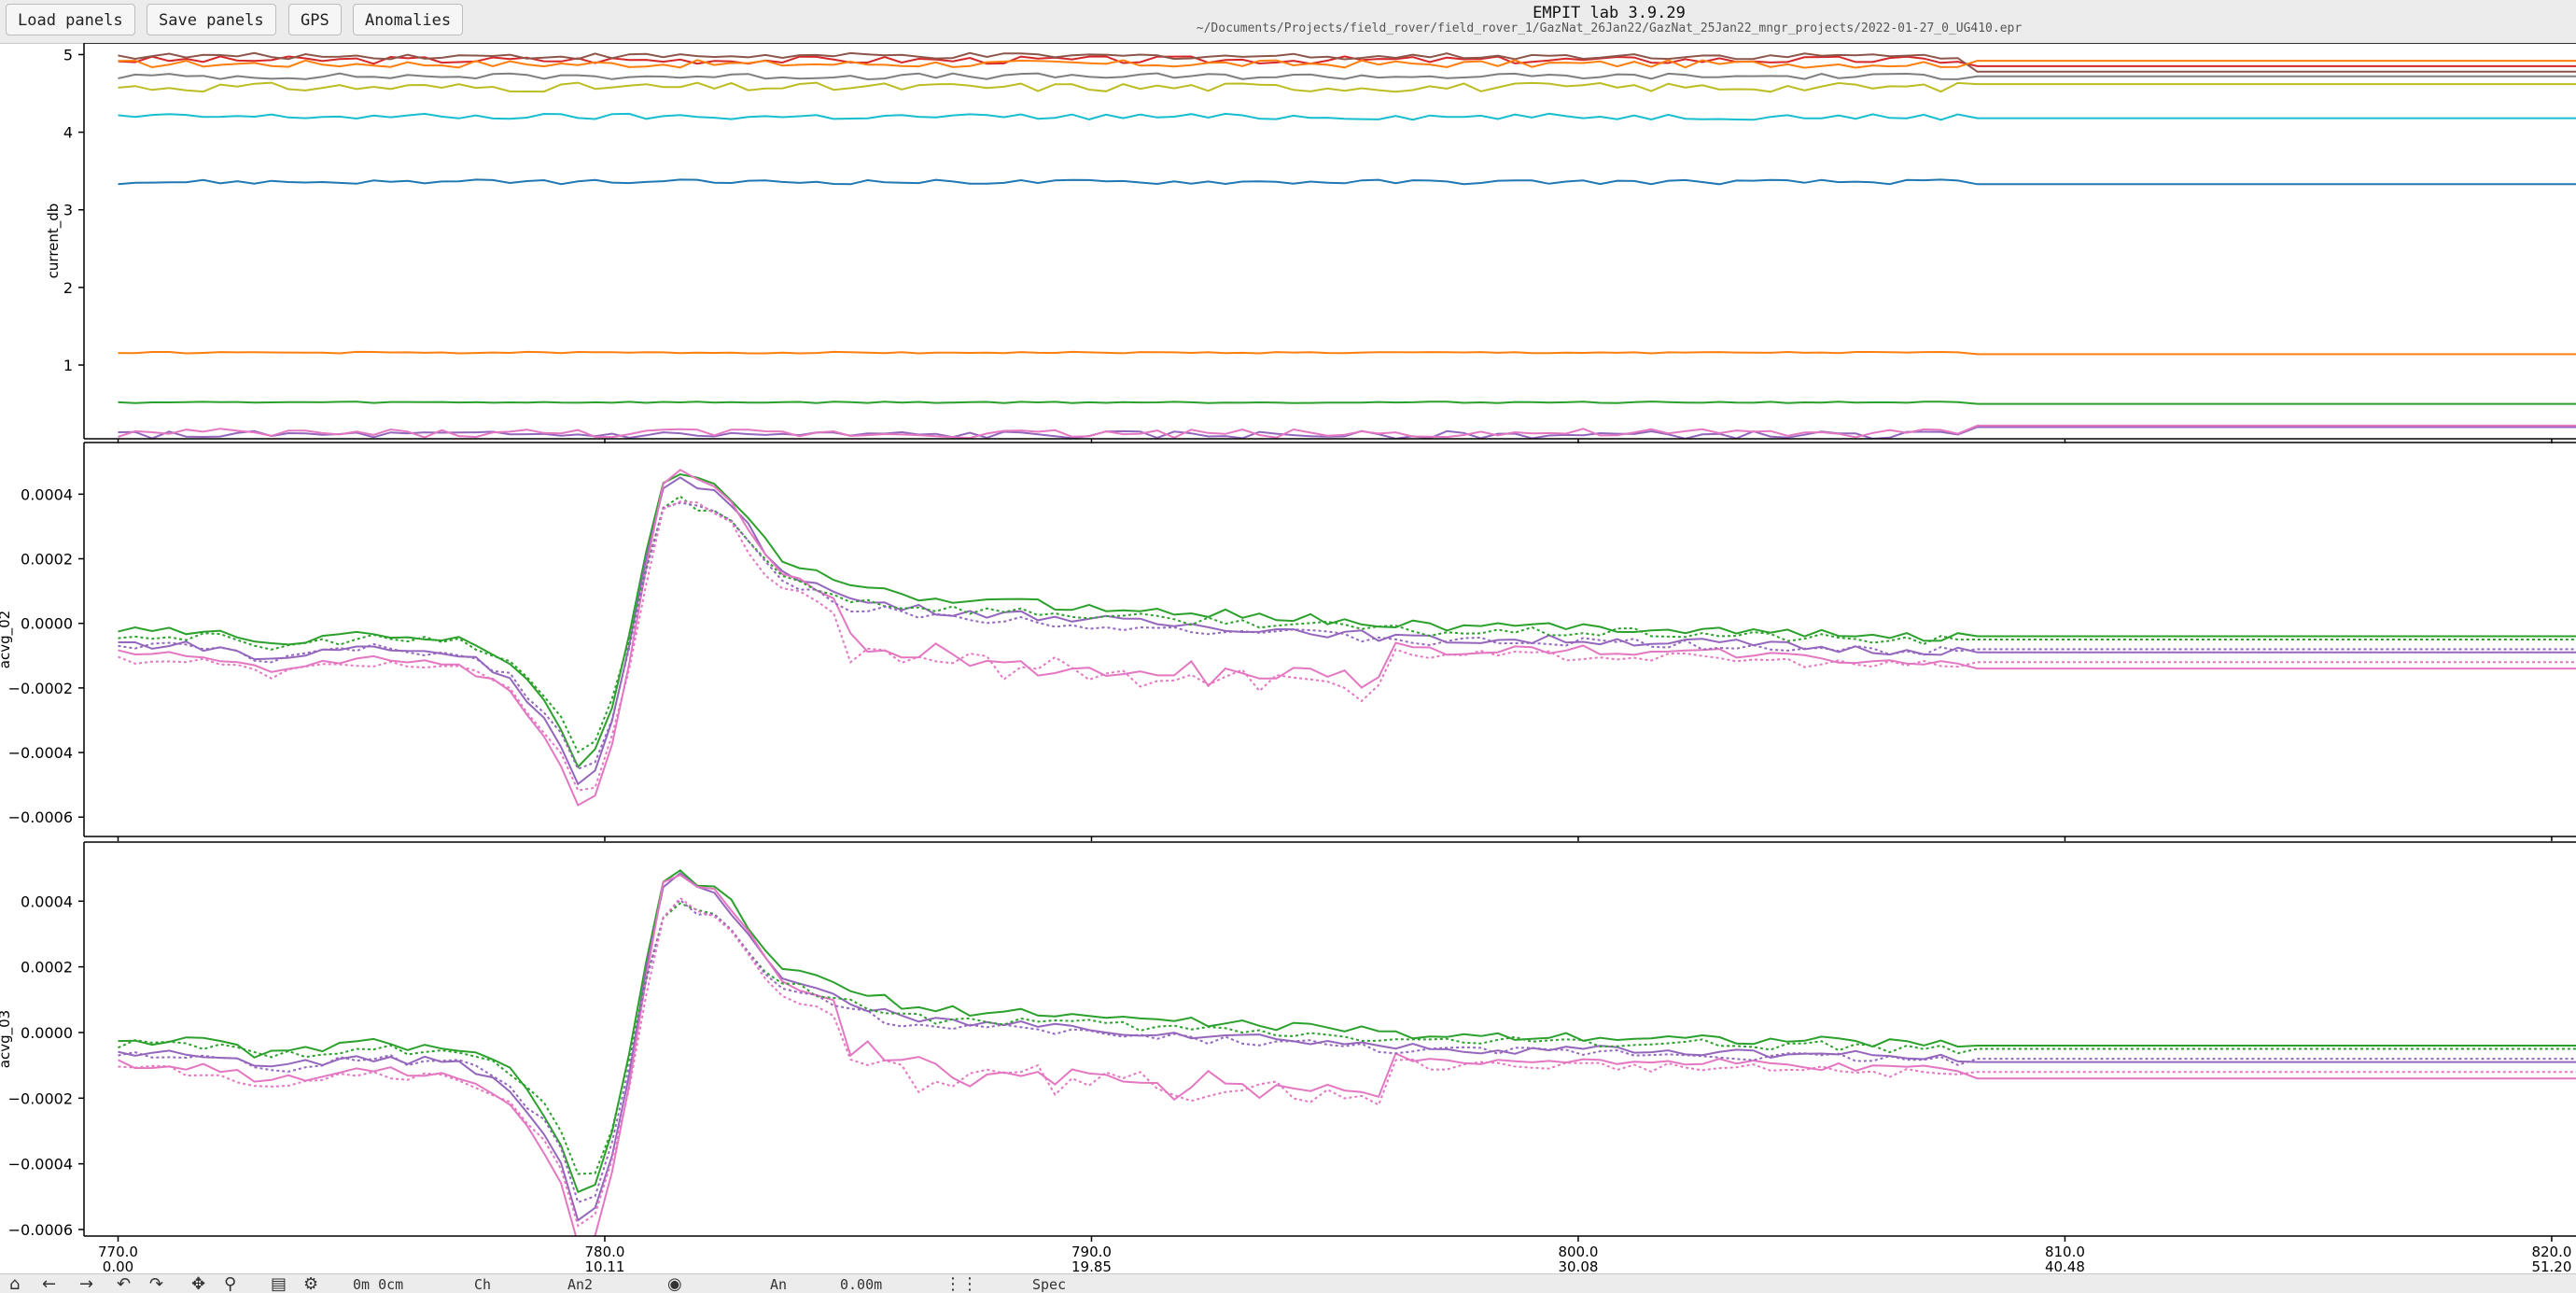 Image resolution: width=2576 pixels, height=1293 pixels. What do you see at coordinates (68, 366) in the screenshot?
I see `y-tick-label: 1` at bounding box center [68, 366].